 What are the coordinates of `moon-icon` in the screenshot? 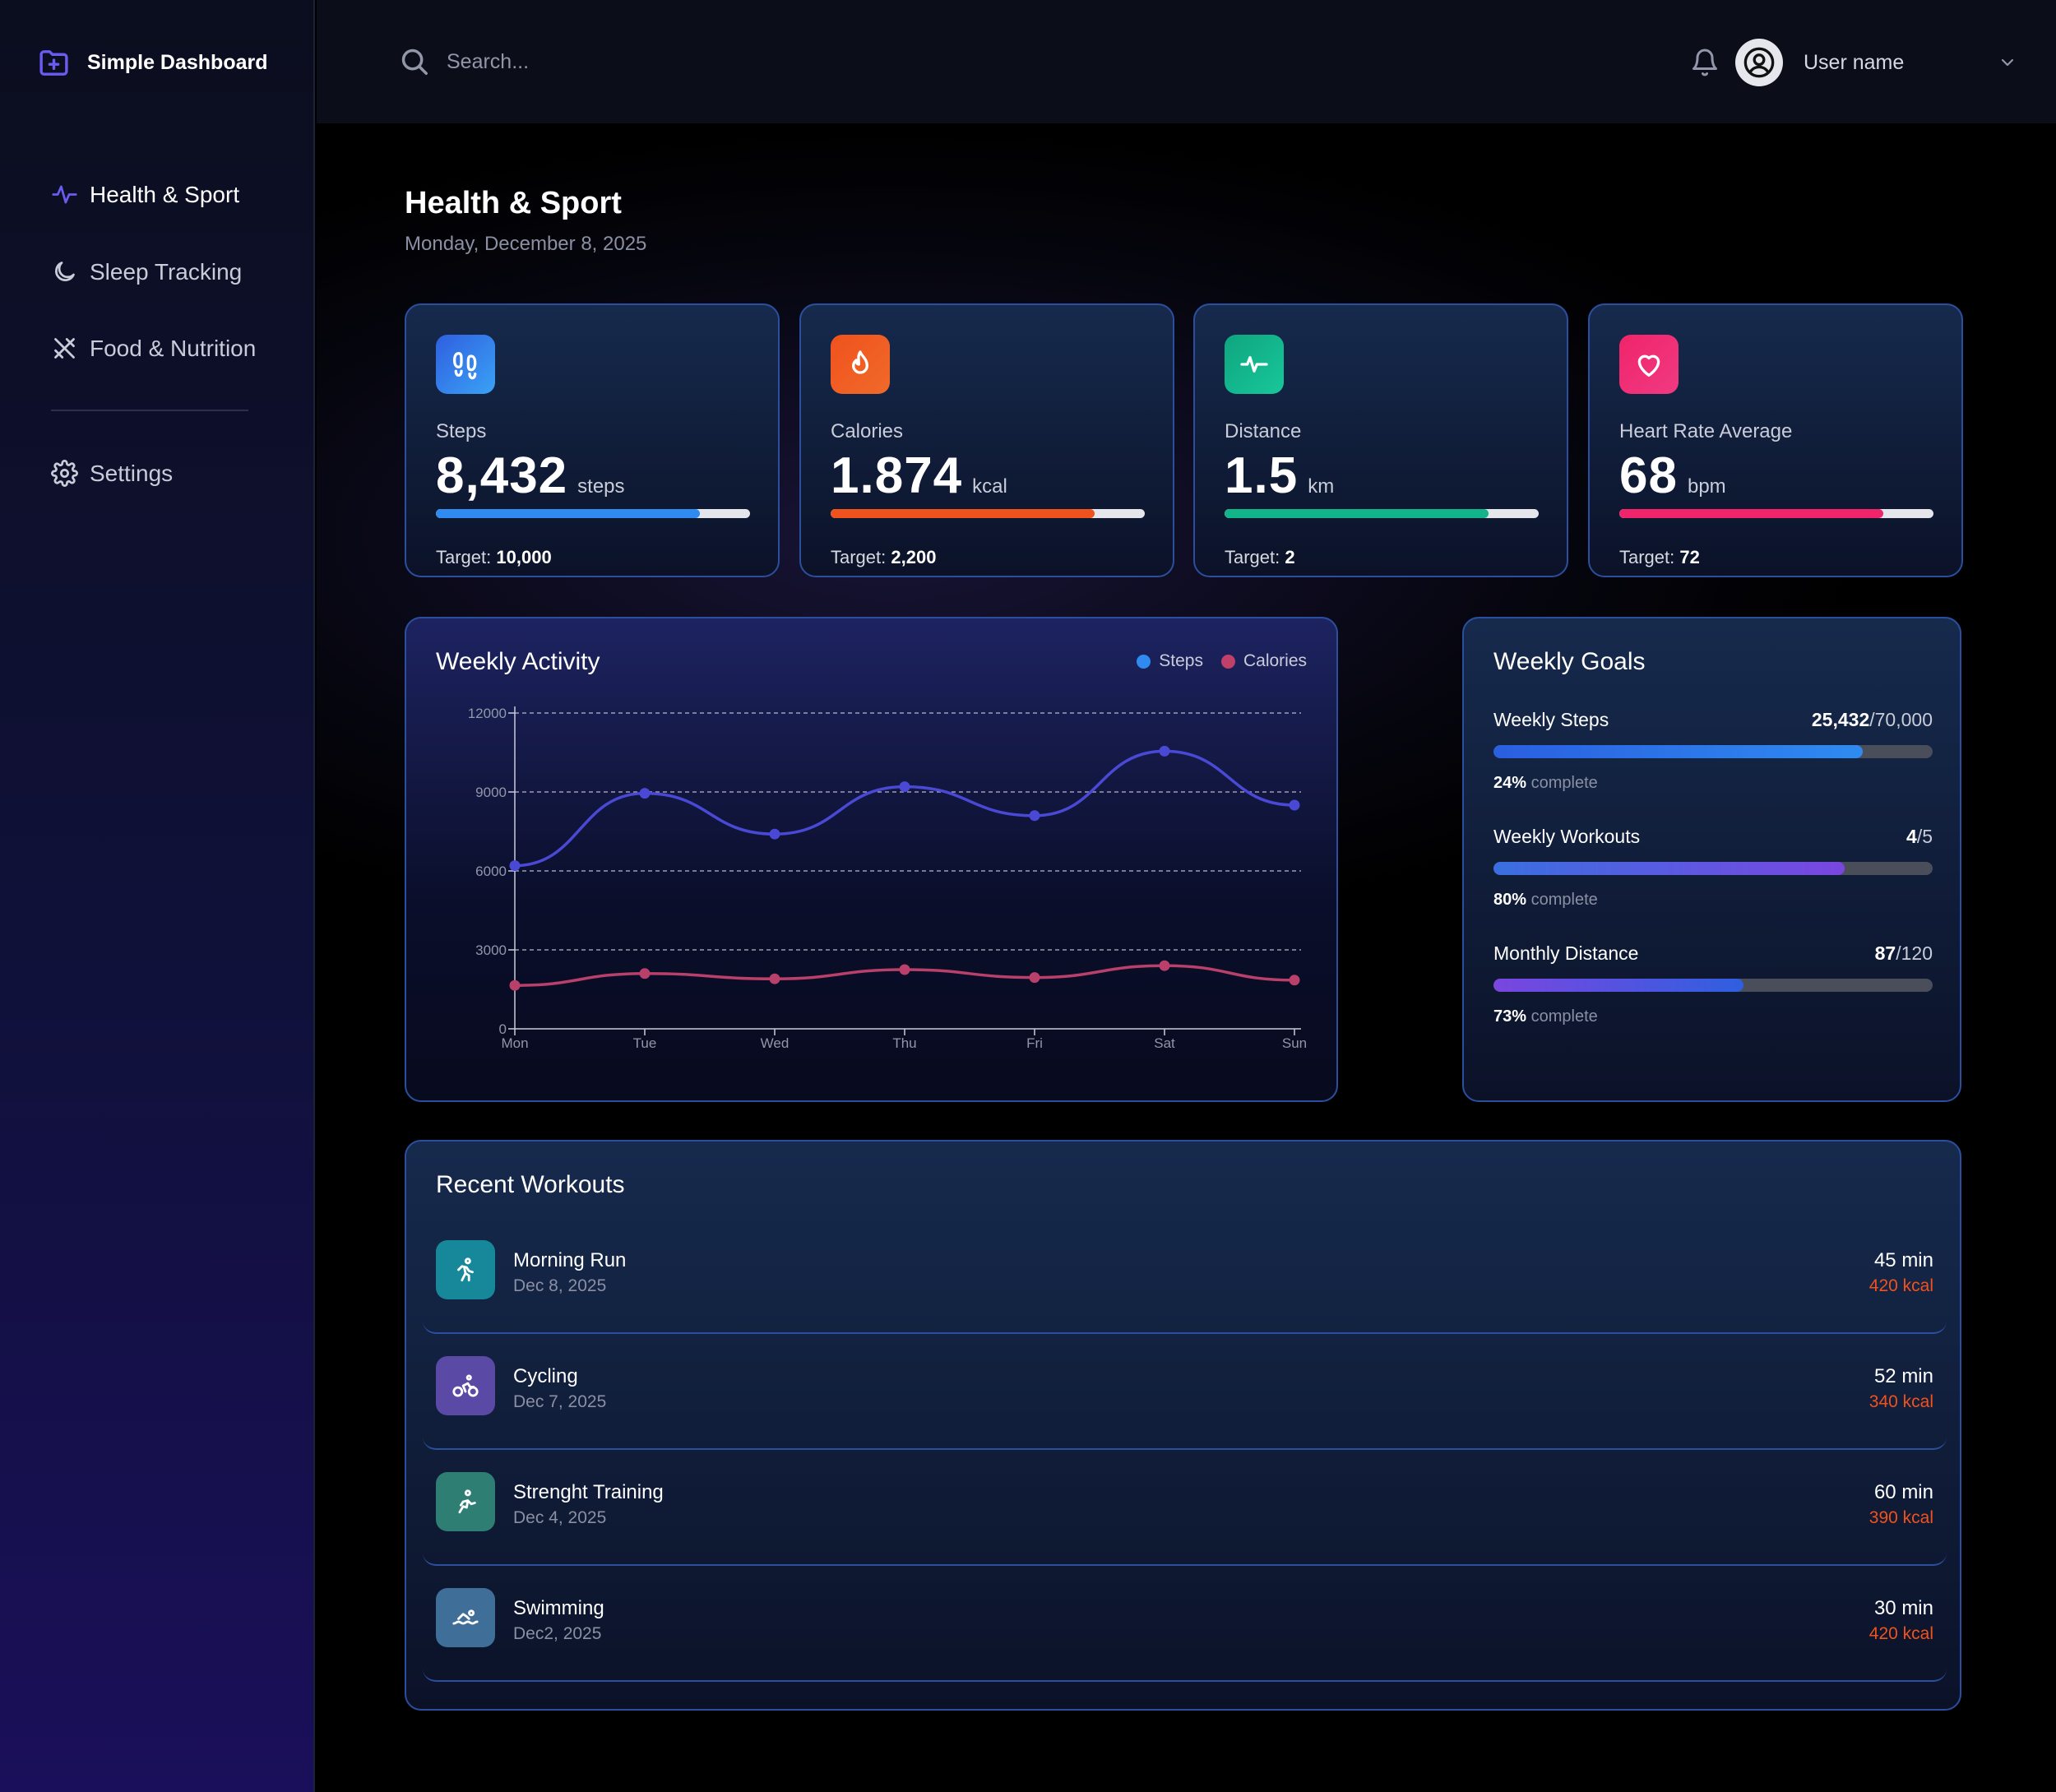 It's located at (65, 271).